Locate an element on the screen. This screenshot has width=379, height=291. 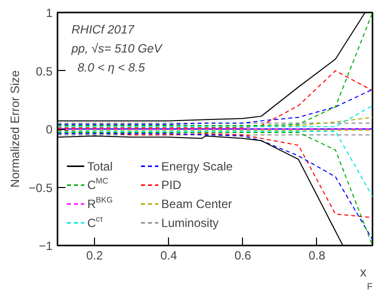
y-tick-label: 1 is located at coordinates (49, 13).